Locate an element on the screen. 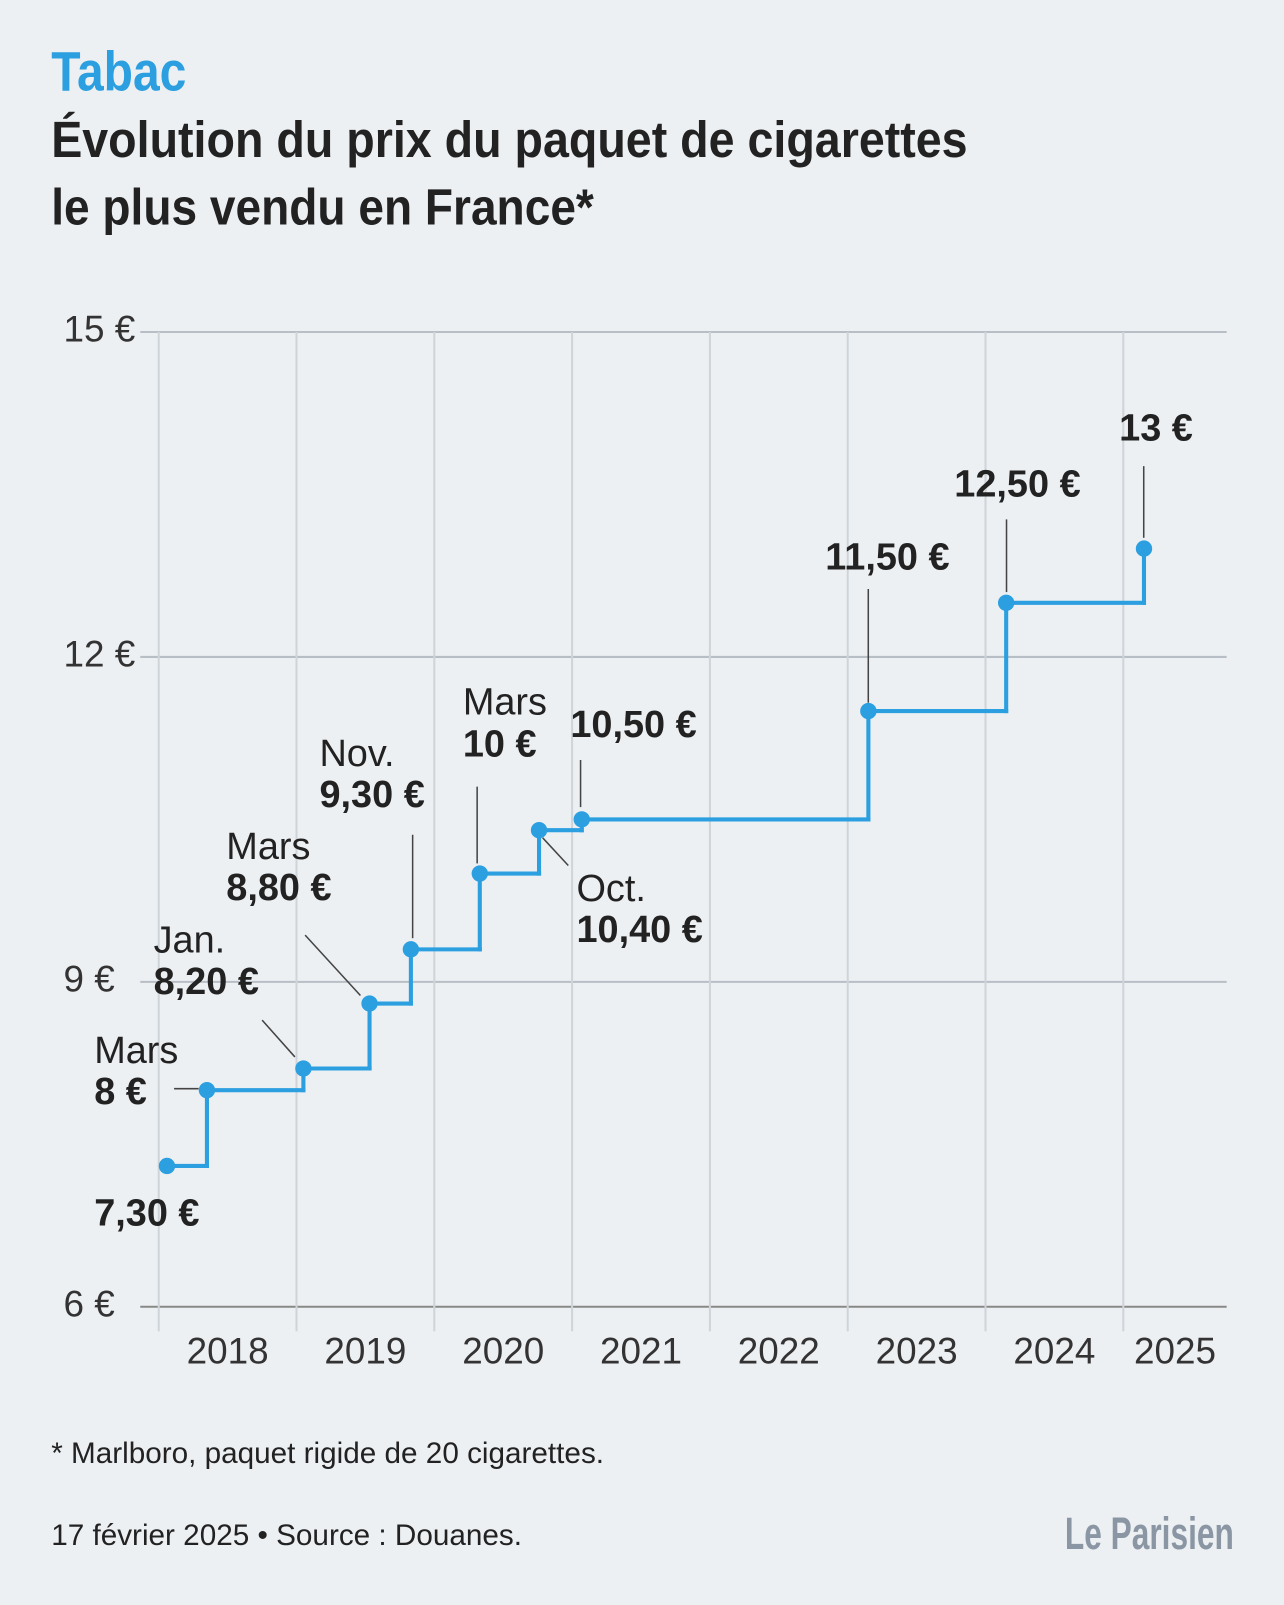 This screenshot has height=1605, width=1284. x-tick-label: 2022 is located at coordinates (779, 1351).